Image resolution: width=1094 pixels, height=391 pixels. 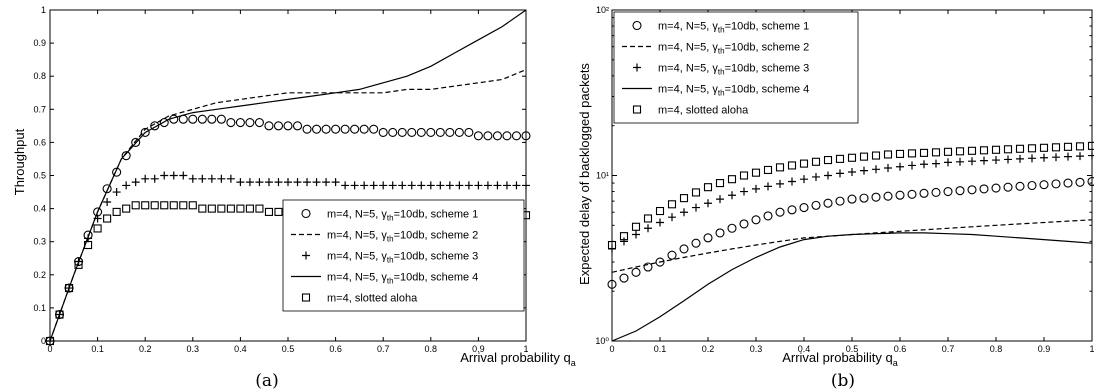 What do you see at coordinates (843, 381) in the screenshot?
I see `chart-b-caption: (b)` at bounding box center [843, 381].